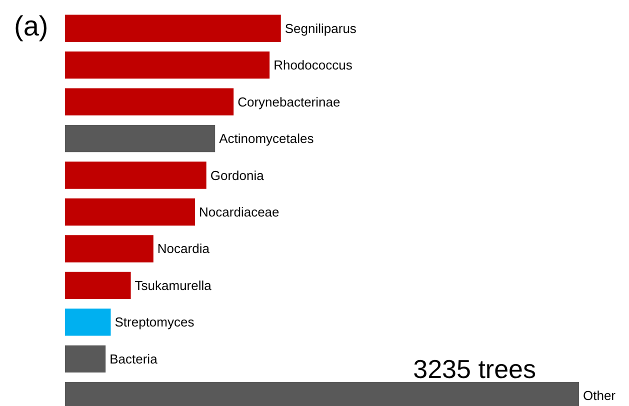 This screenshot has width=629, height=406. Describe the element at coordinates (31, 26) in the screenshot. I see `chart-title: (a)` at that location.